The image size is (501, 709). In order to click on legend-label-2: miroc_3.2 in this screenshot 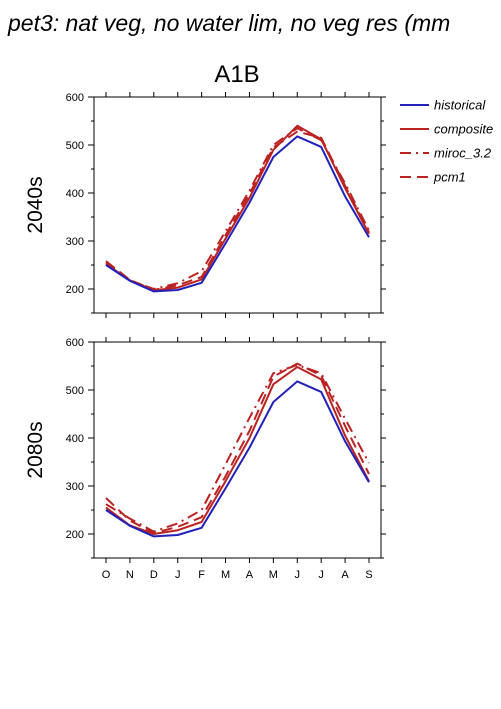, I will do `click(463, 153)`.